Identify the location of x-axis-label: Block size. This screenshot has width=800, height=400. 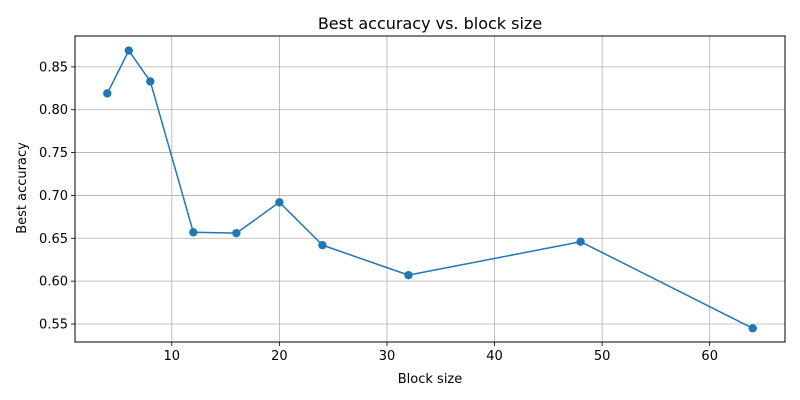
(430, 379).